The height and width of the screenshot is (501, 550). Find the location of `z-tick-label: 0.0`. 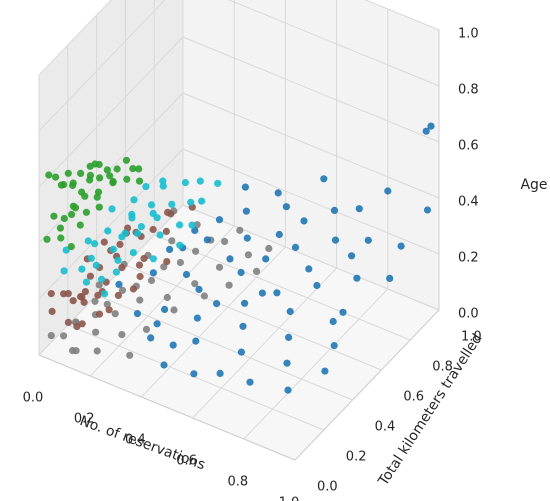

z-tick-label: 0.0 is located at coordinates (468, 314).